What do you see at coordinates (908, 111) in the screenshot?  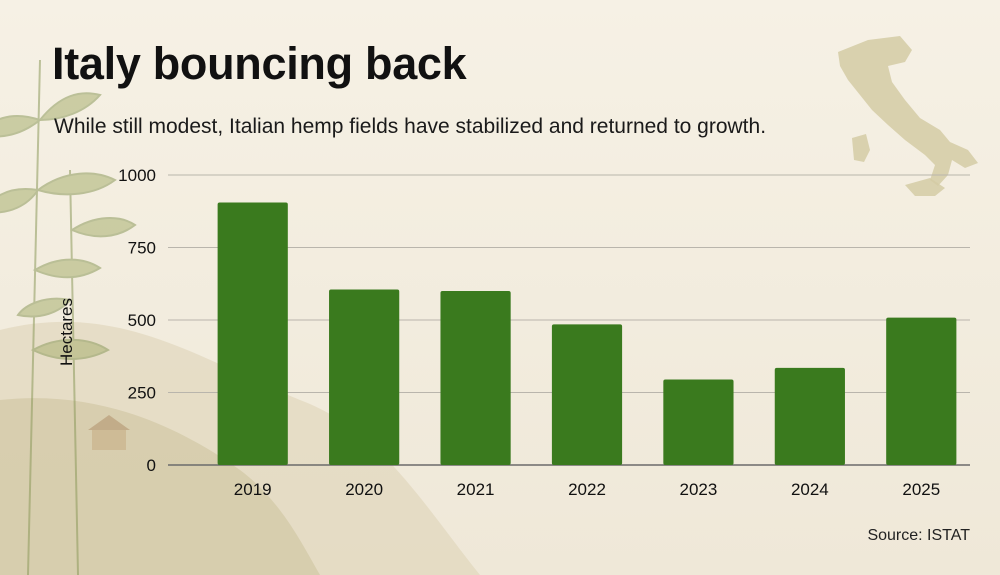 I see `italy-map-icon` at bounding box center [908, 111].